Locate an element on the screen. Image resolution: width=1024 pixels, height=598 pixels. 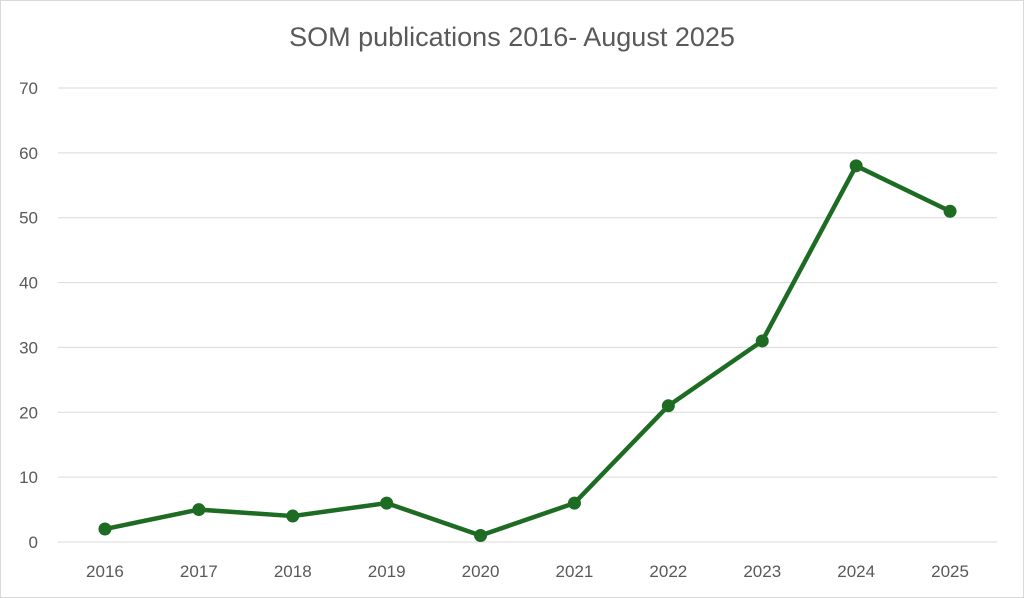
x-tick-label-2020: 2020 is located at coordinates (481, 571).